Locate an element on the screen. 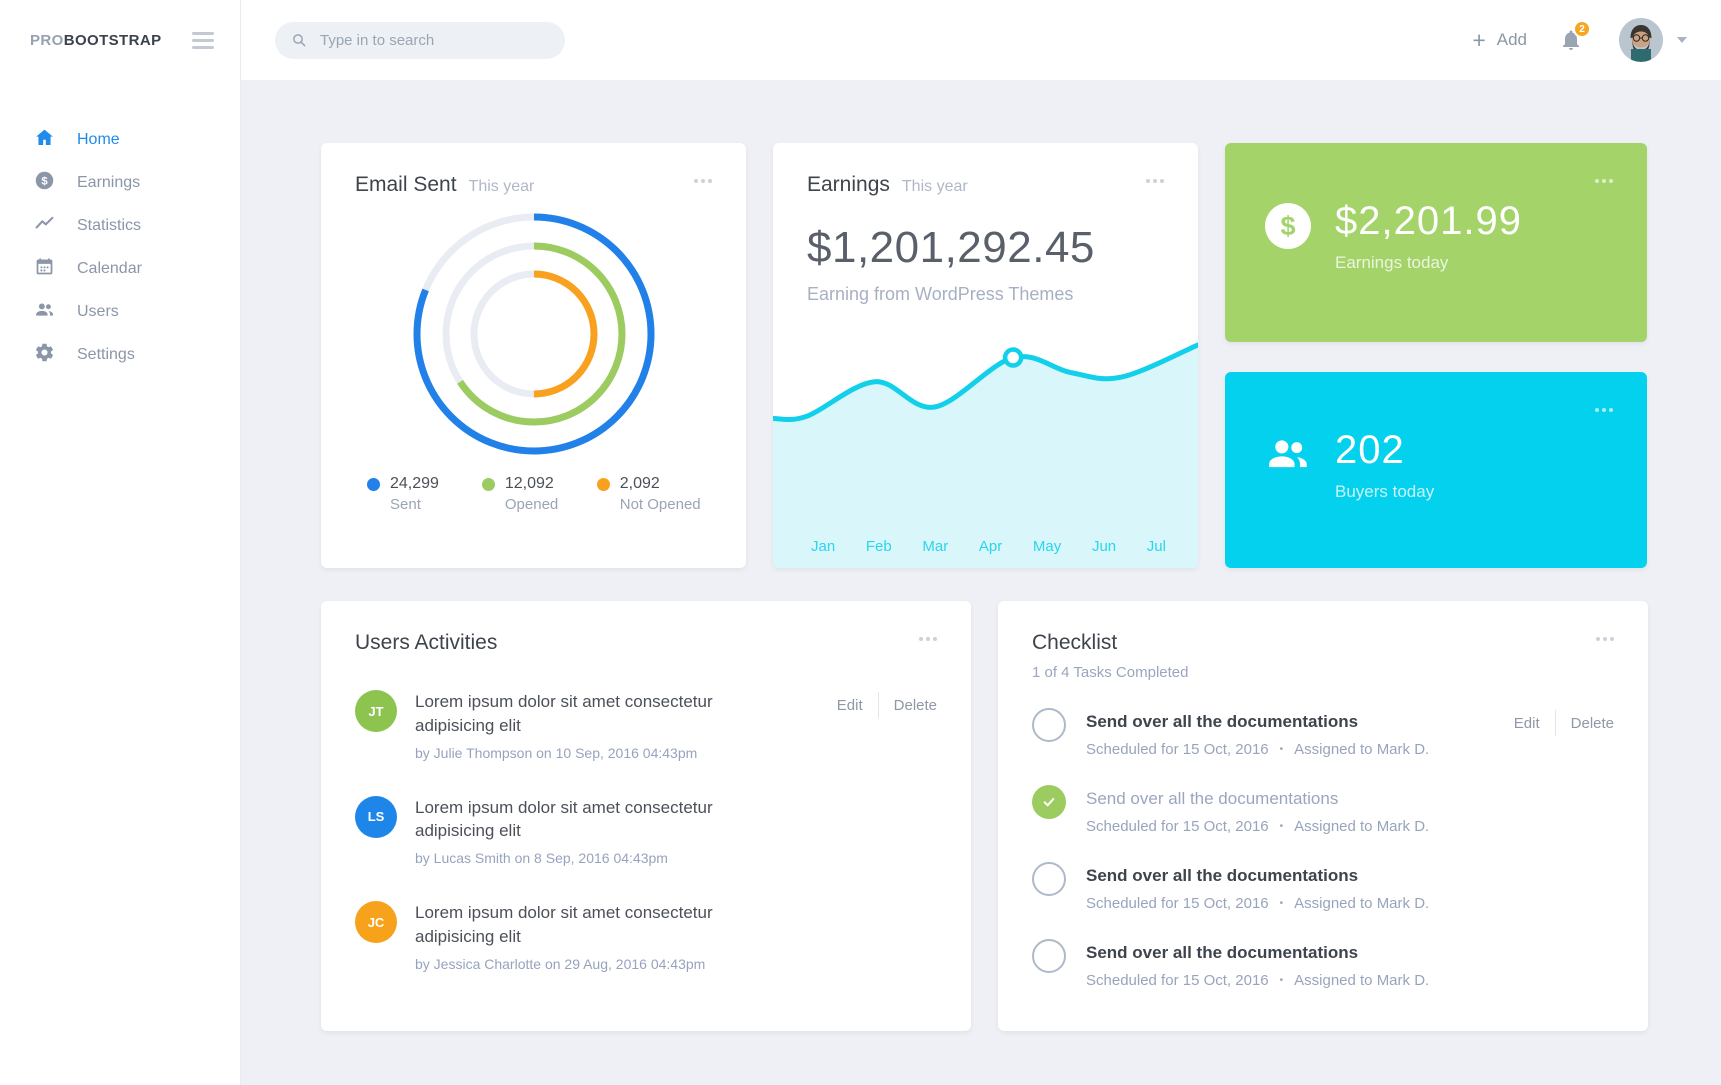  sidebar-item-users: Users is located at coordinates (120, 311).